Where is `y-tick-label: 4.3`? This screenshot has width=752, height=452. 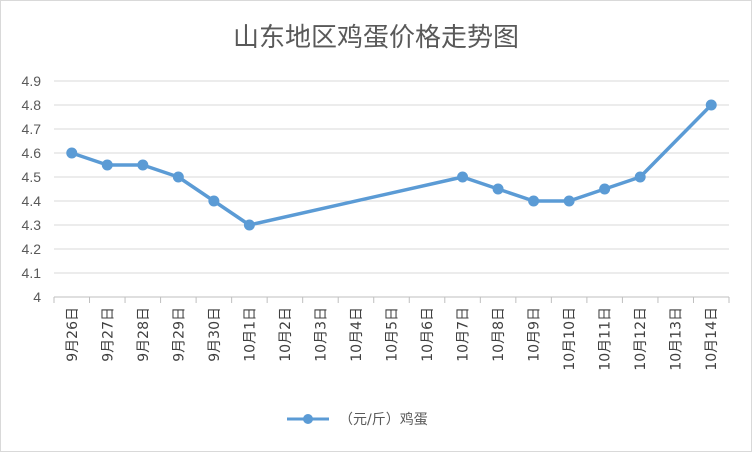 y-tick-label: 4.3 is located at coordinates (32, 225).